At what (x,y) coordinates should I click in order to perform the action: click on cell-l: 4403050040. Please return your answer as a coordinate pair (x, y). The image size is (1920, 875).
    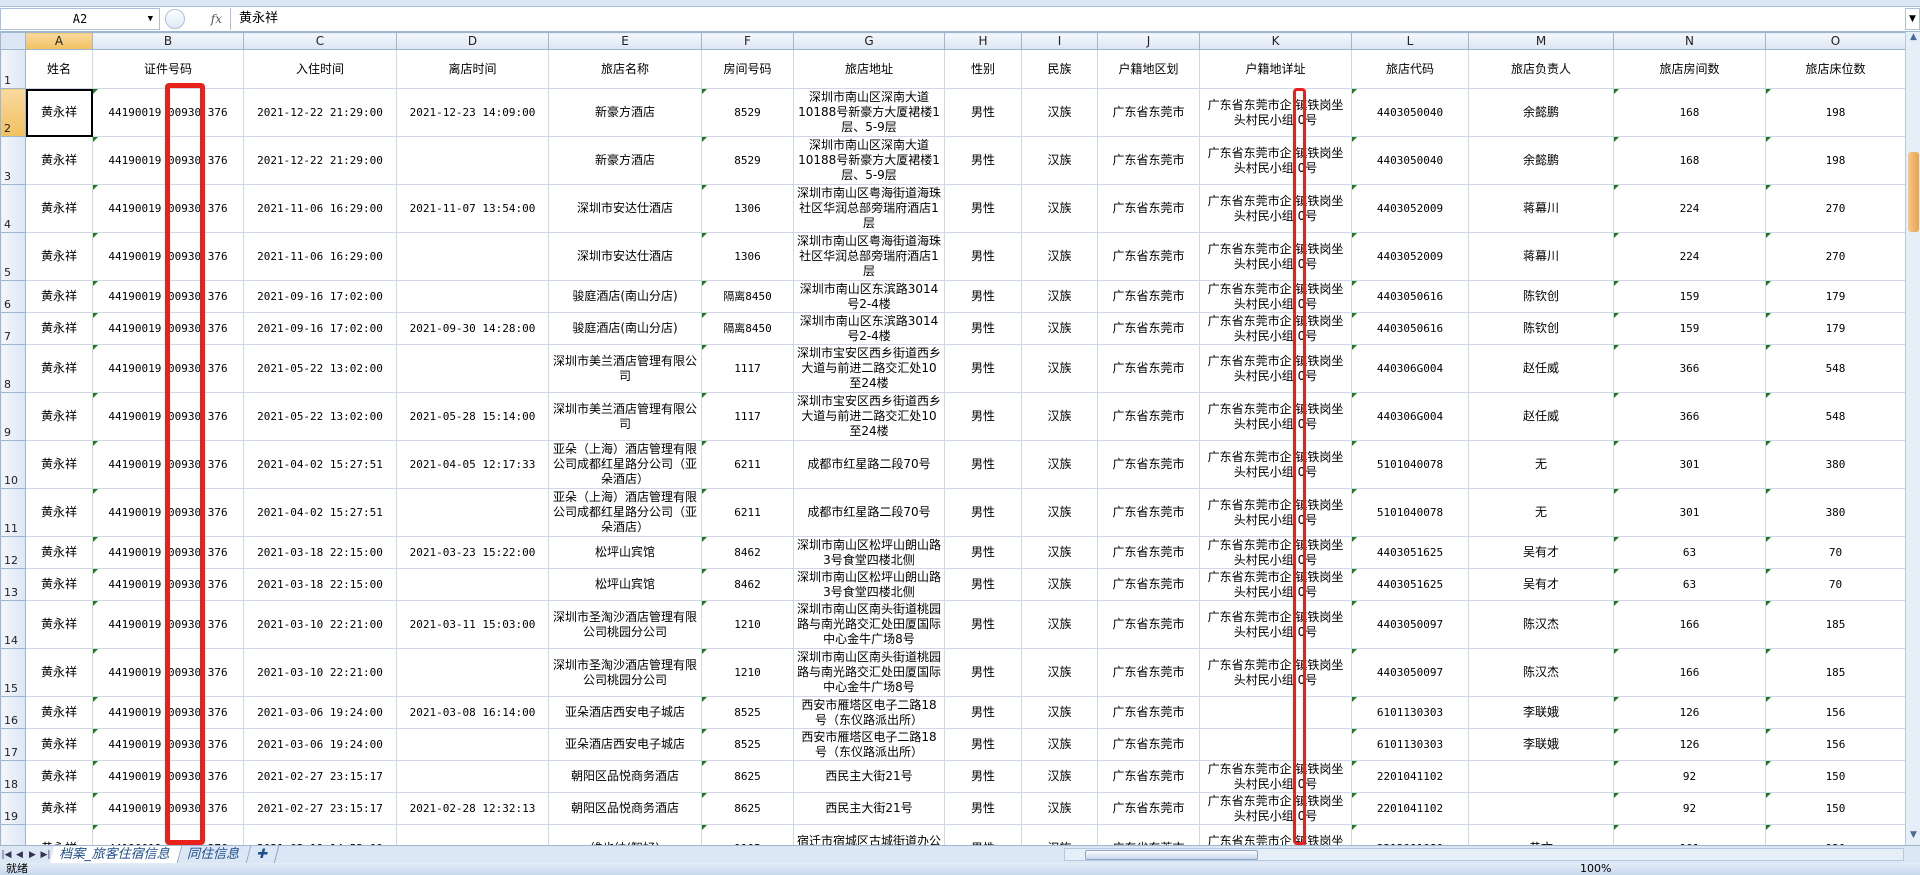
    Looking at the image, I should click on (1410, 112).